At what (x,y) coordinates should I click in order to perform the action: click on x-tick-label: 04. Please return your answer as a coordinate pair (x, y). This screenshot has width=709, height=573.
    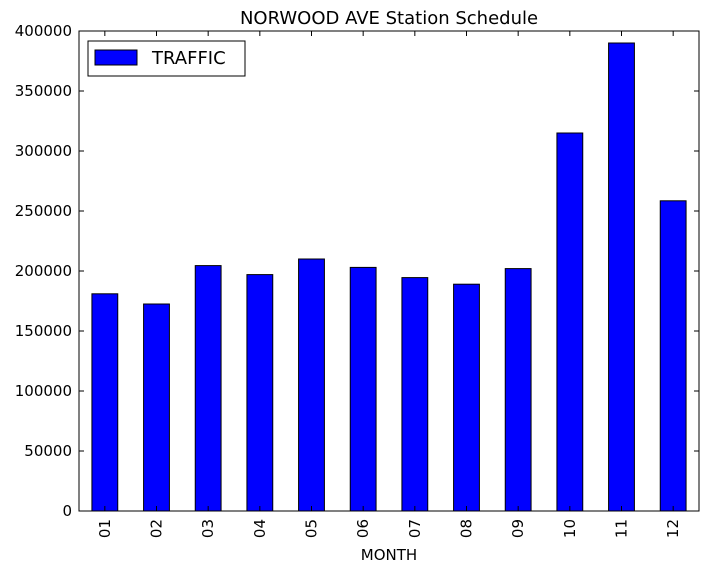
    Looking at the image, I should click on (260, 528).